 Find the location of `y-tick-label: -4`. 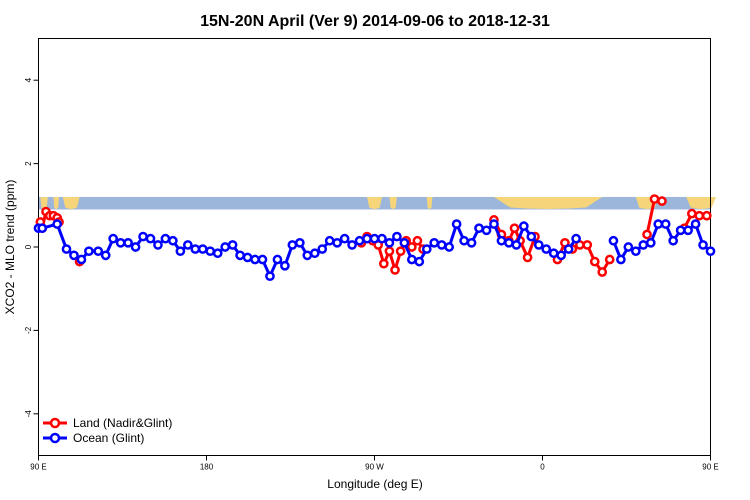

y-tick-label: -4 is located at coordinates (28, 414).